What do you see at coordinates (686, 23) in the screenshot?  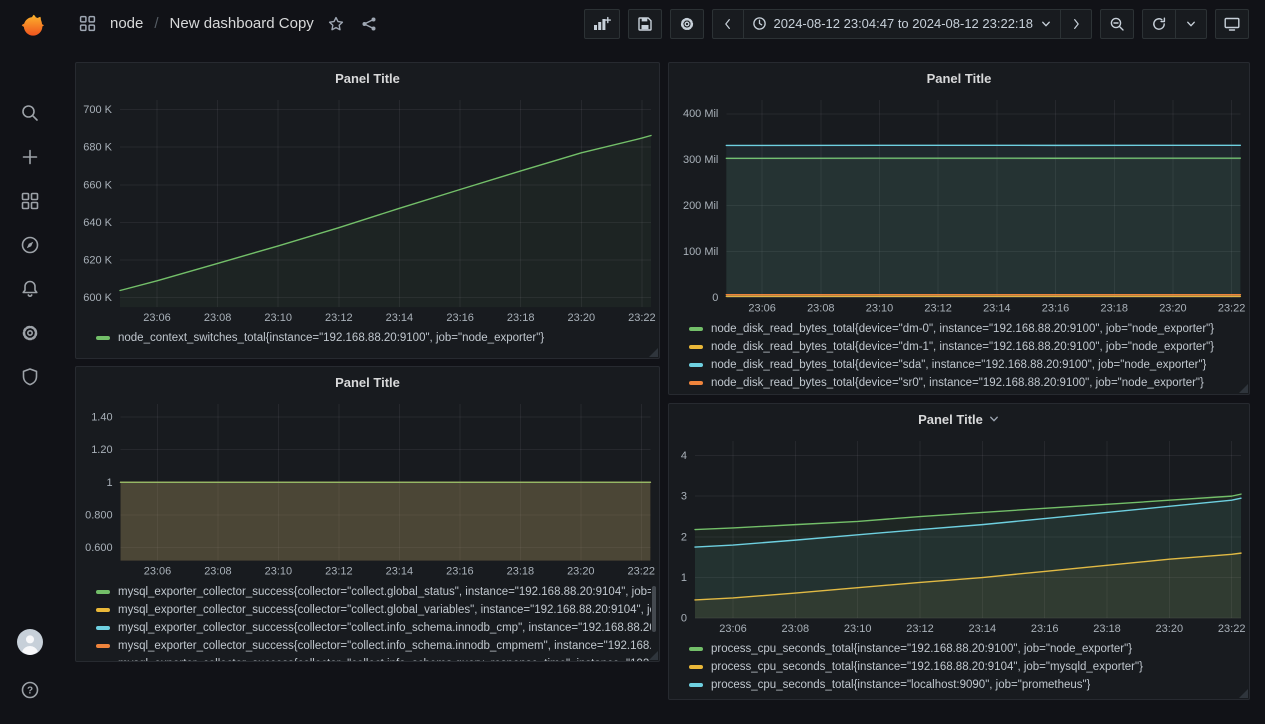 I see `dashboard-settings-button` at bounding box center [686, 23].